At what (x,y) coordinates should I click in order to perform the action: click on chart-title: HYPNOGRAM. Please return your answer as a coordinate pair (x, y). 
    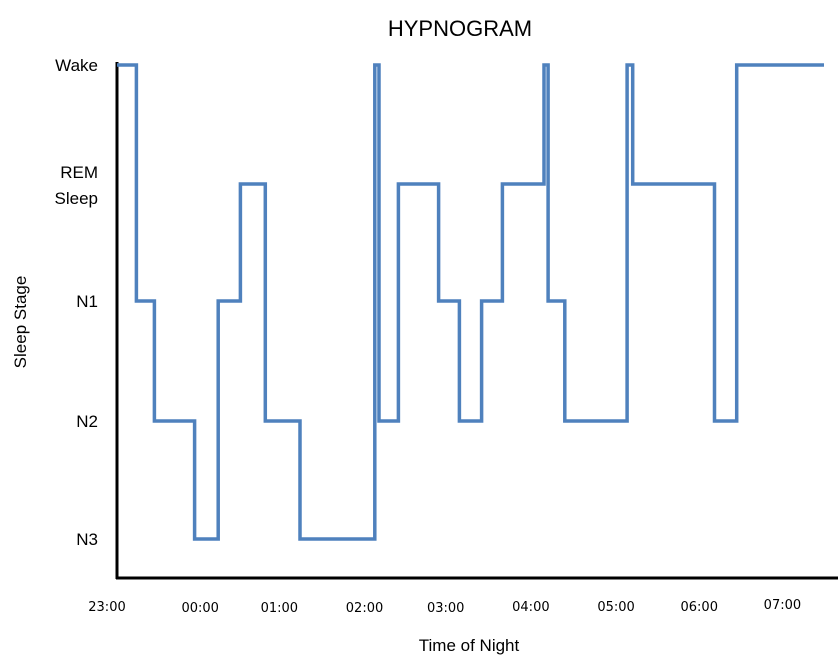
    Looking at the image, I should click on (460, 28).